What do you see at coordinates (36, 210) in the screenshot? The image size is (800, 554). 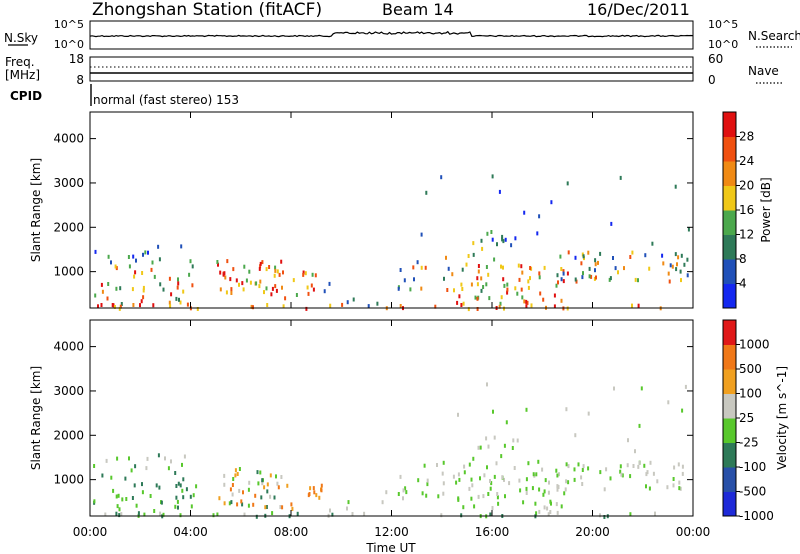 I see `power-ylabel: Slant Range [km]` at bounding box center [36, 210].